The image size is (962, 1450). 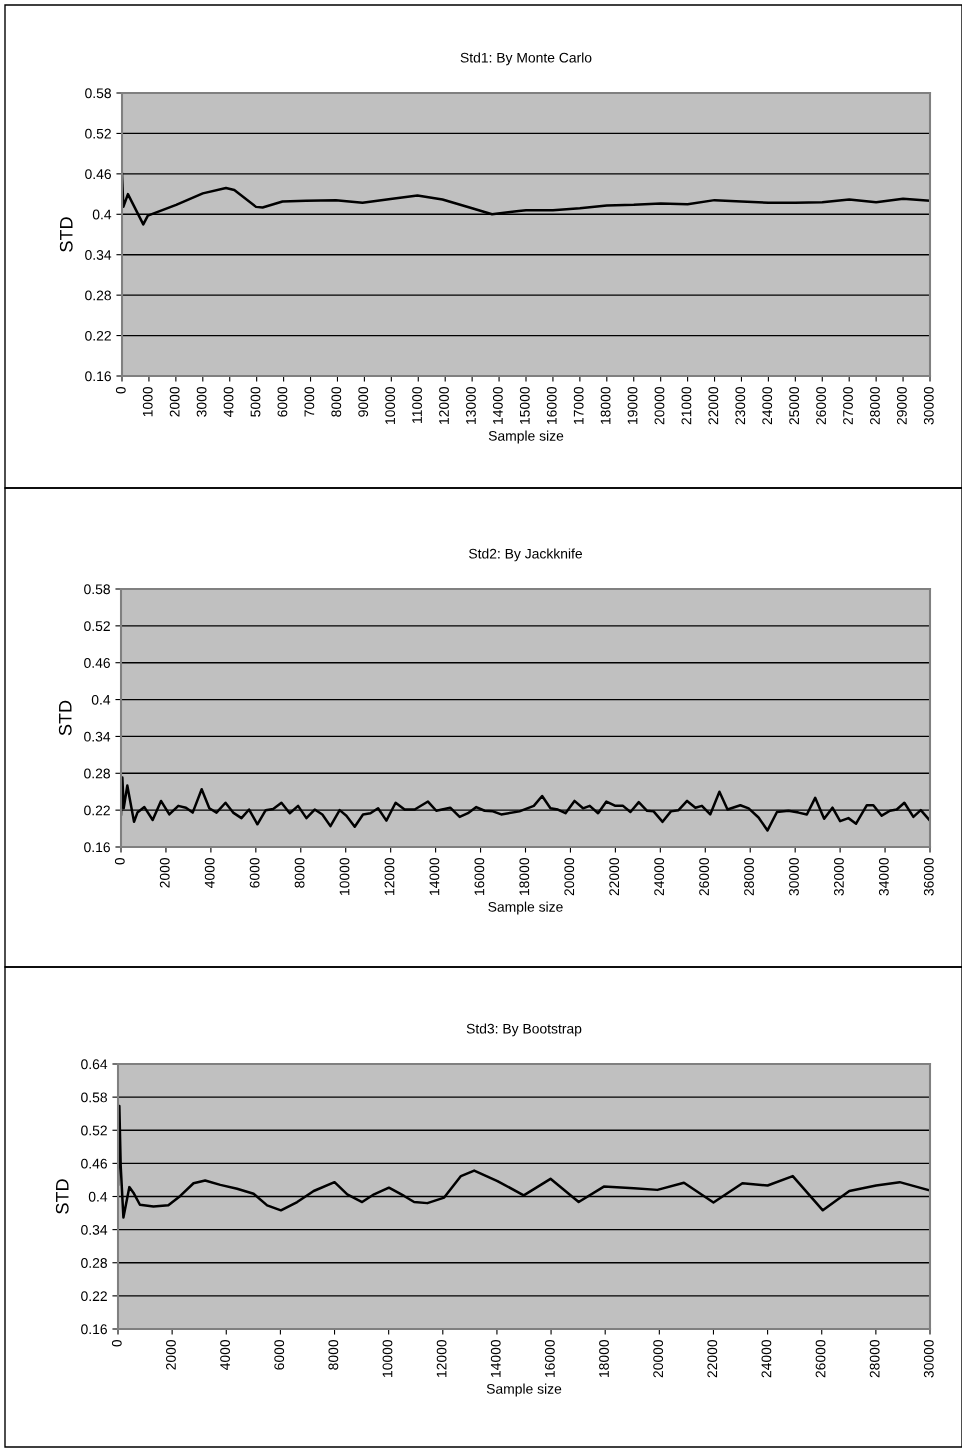 I want to click on x-tick-label: 5000, so click(x=255, y=401).